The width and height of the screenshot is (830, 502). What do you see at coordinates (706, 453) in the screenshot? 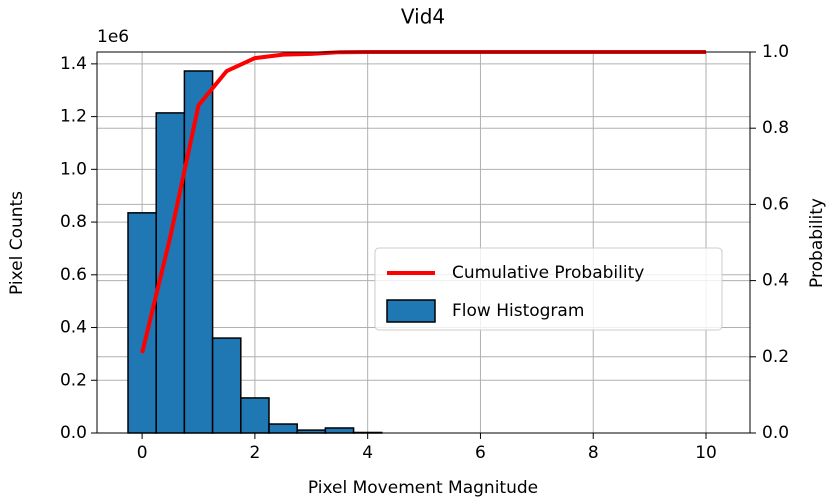
I see `x-tick-label: 10` at bounding box center [706, 453].